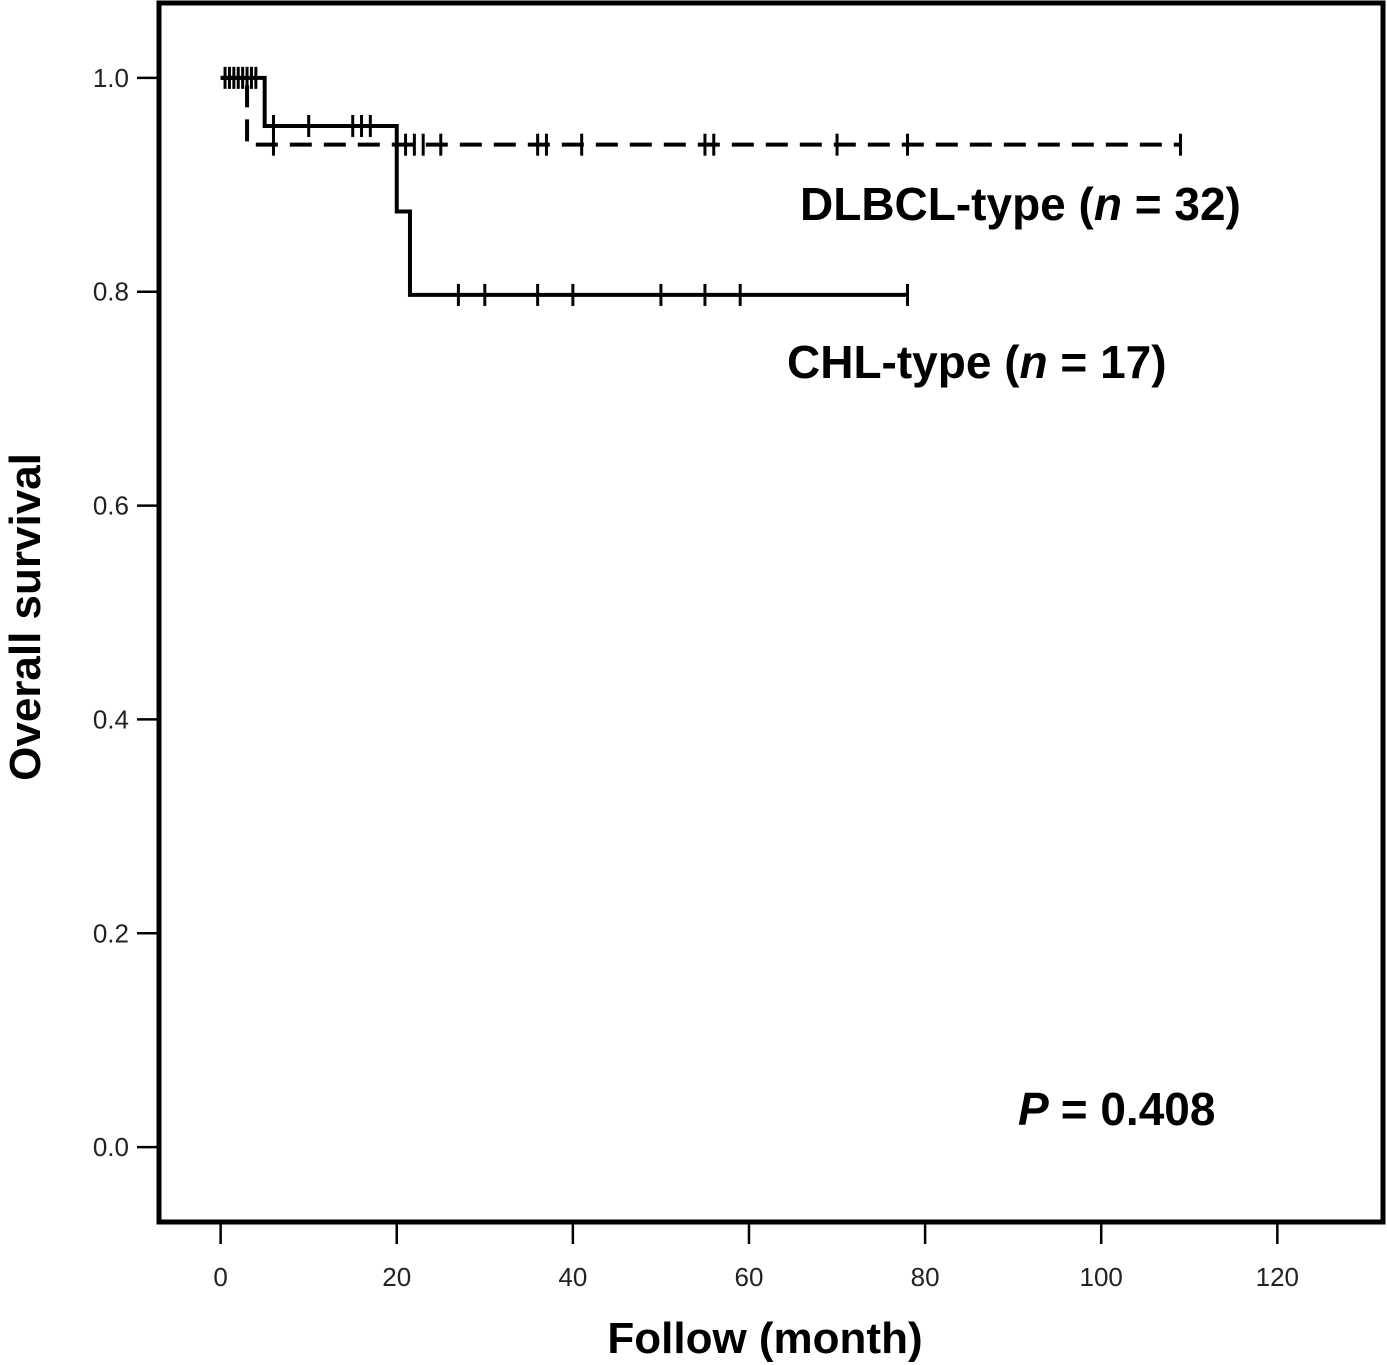 This screenshot has width=1387, height=1365. I want to click on x-tick-label: 40, so click(572, 1277).